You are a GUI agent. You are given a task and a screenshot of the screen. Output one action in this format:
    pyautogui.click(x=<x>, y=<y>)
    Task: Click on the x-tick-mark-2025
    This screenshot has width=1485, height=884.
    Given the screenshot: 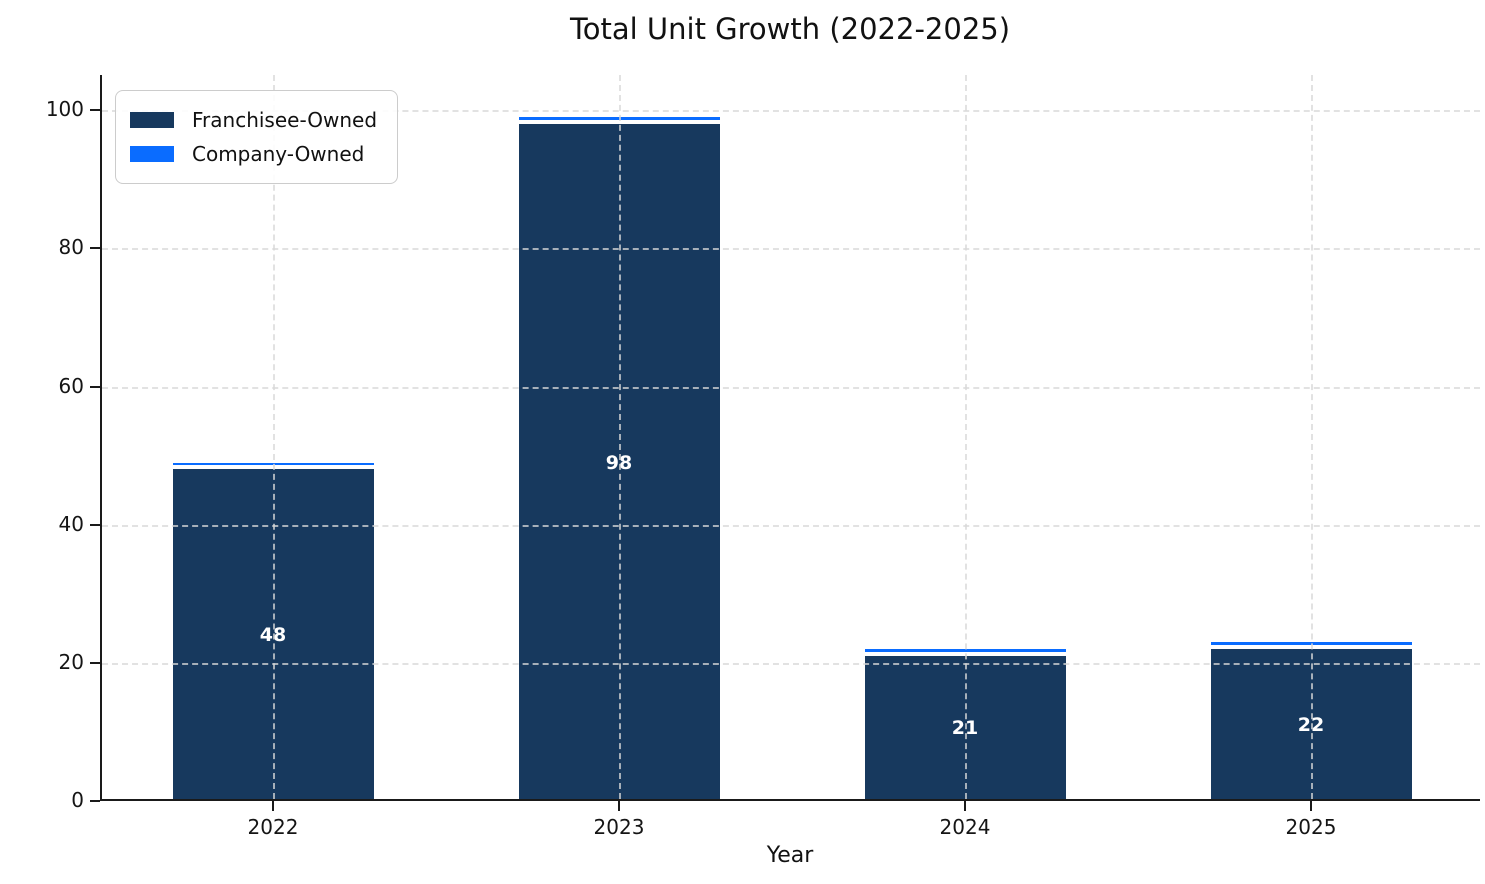 What is the action you would take?
    pyautogui.click(x=1311, y=806)
    